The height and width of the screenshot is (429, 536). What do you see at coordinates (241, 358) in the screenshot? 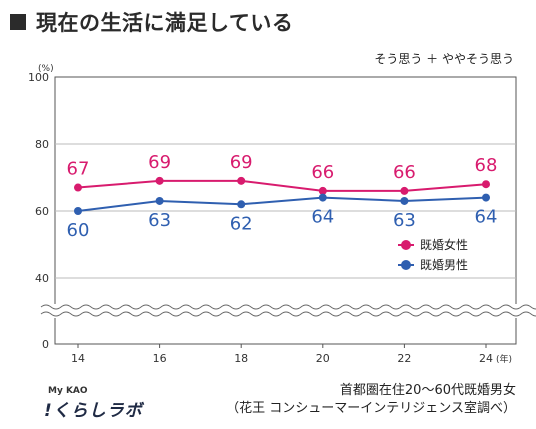
I see `x-tick-label: 18` at bounding box center [241, 358].